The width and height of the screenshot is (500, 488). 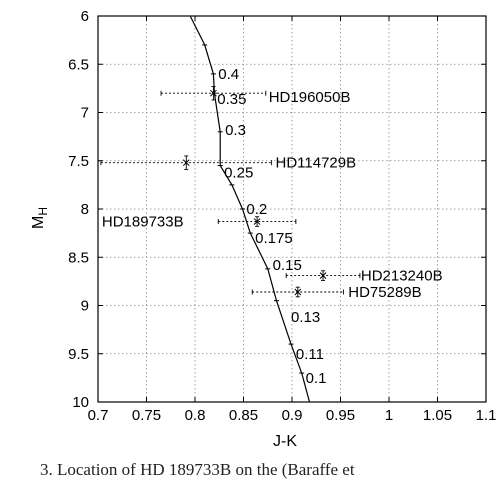 What do you see at coordinates (143, 222) in the screenshot?
I see `companion-label: HD189733B` at bounding box center [143, 222].